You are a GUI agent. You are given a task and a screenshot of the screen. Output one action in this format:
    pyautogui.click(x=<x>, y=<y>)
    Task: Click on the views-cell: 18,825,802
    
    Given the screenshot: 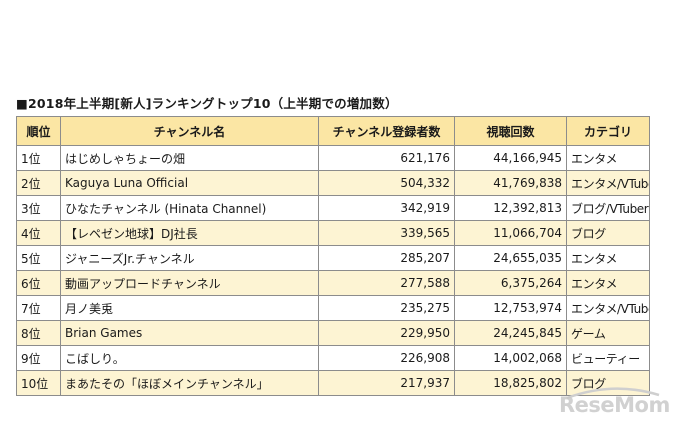 What is the action you would take?
    pyautogui.click(x=510, y=383)
    